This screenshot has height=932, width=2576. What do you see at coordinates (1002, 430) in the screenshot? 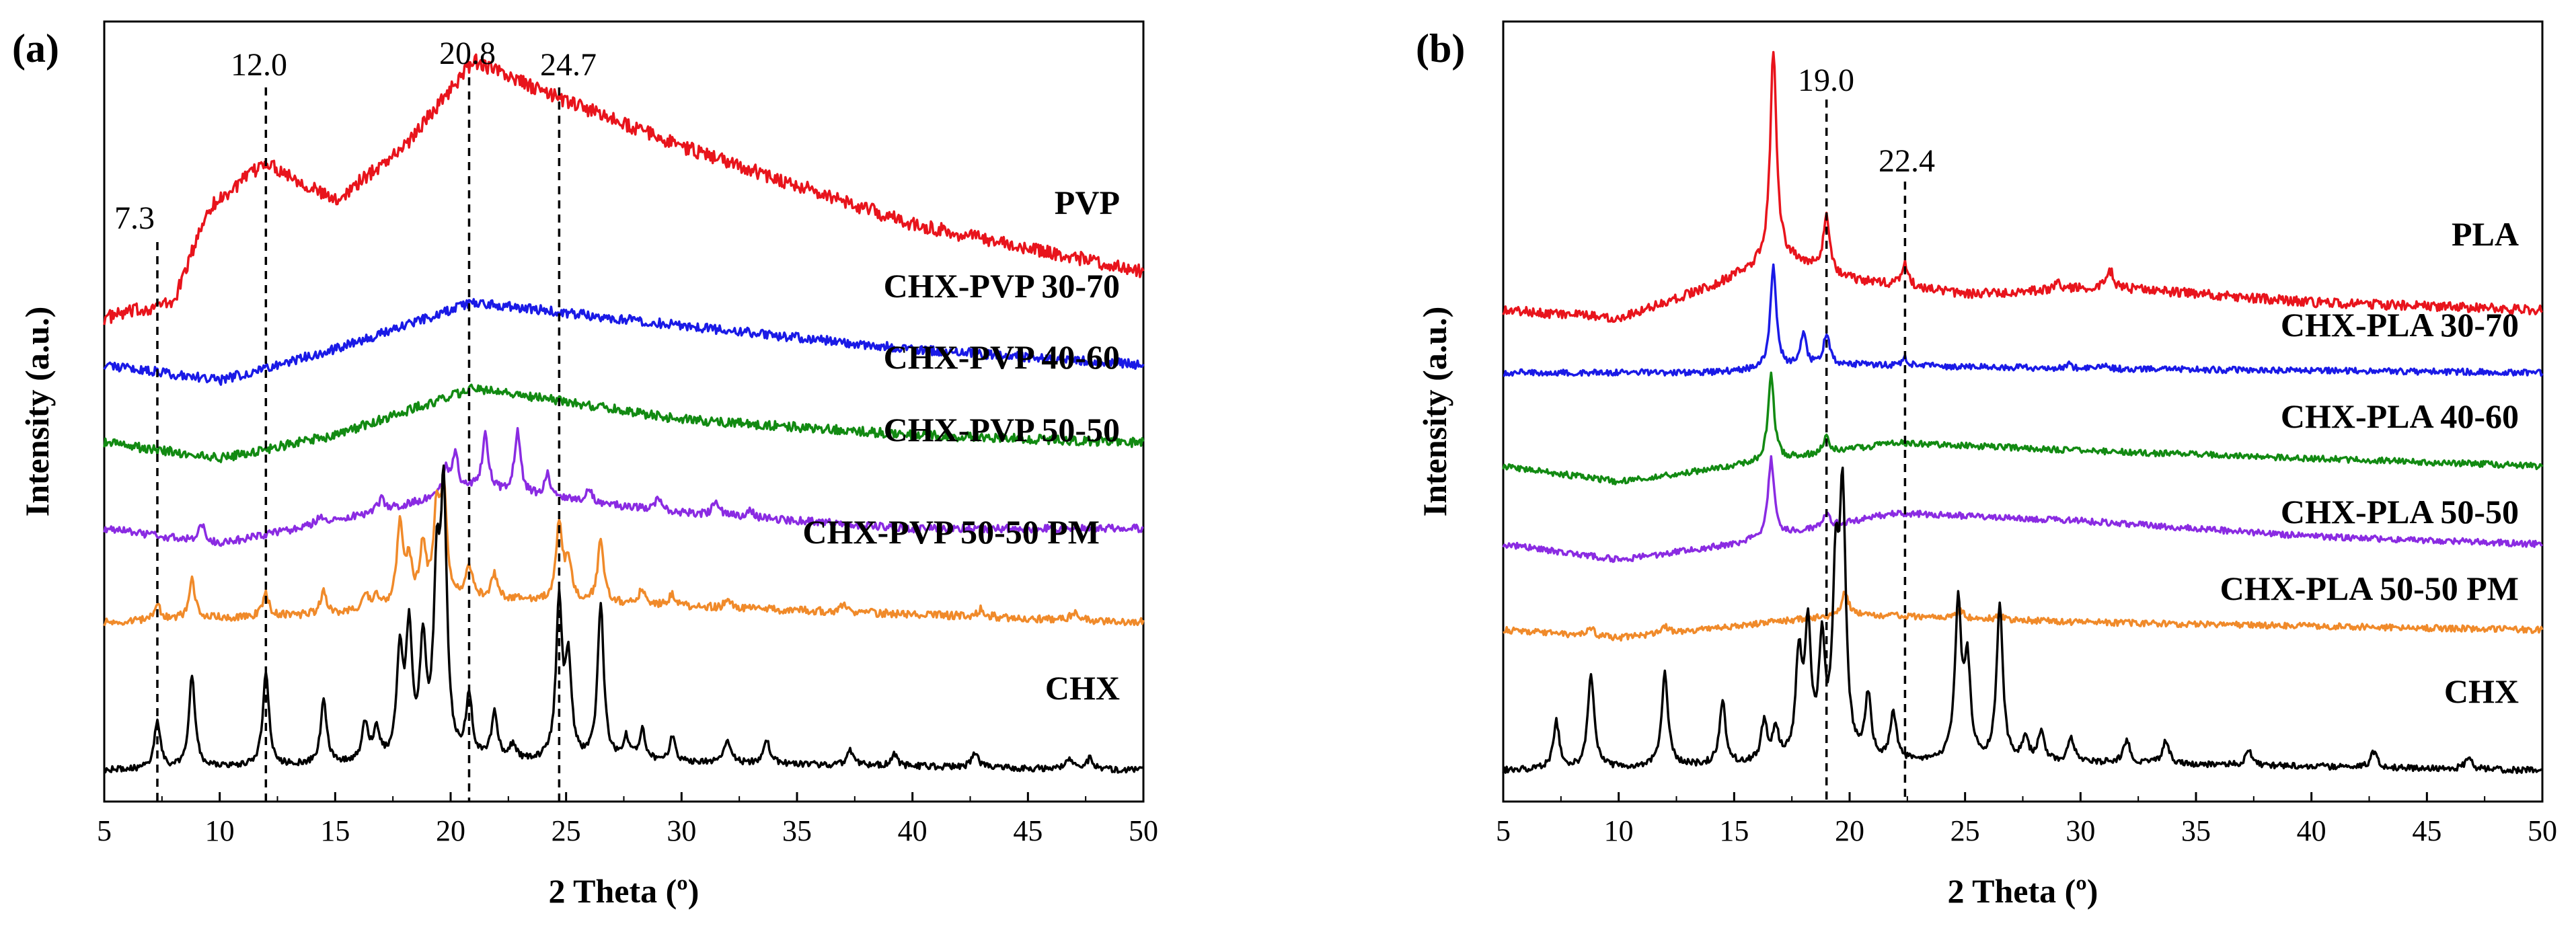
I see `series-label: CHX-PVP 50-50` at bounding box center [1002, 430].